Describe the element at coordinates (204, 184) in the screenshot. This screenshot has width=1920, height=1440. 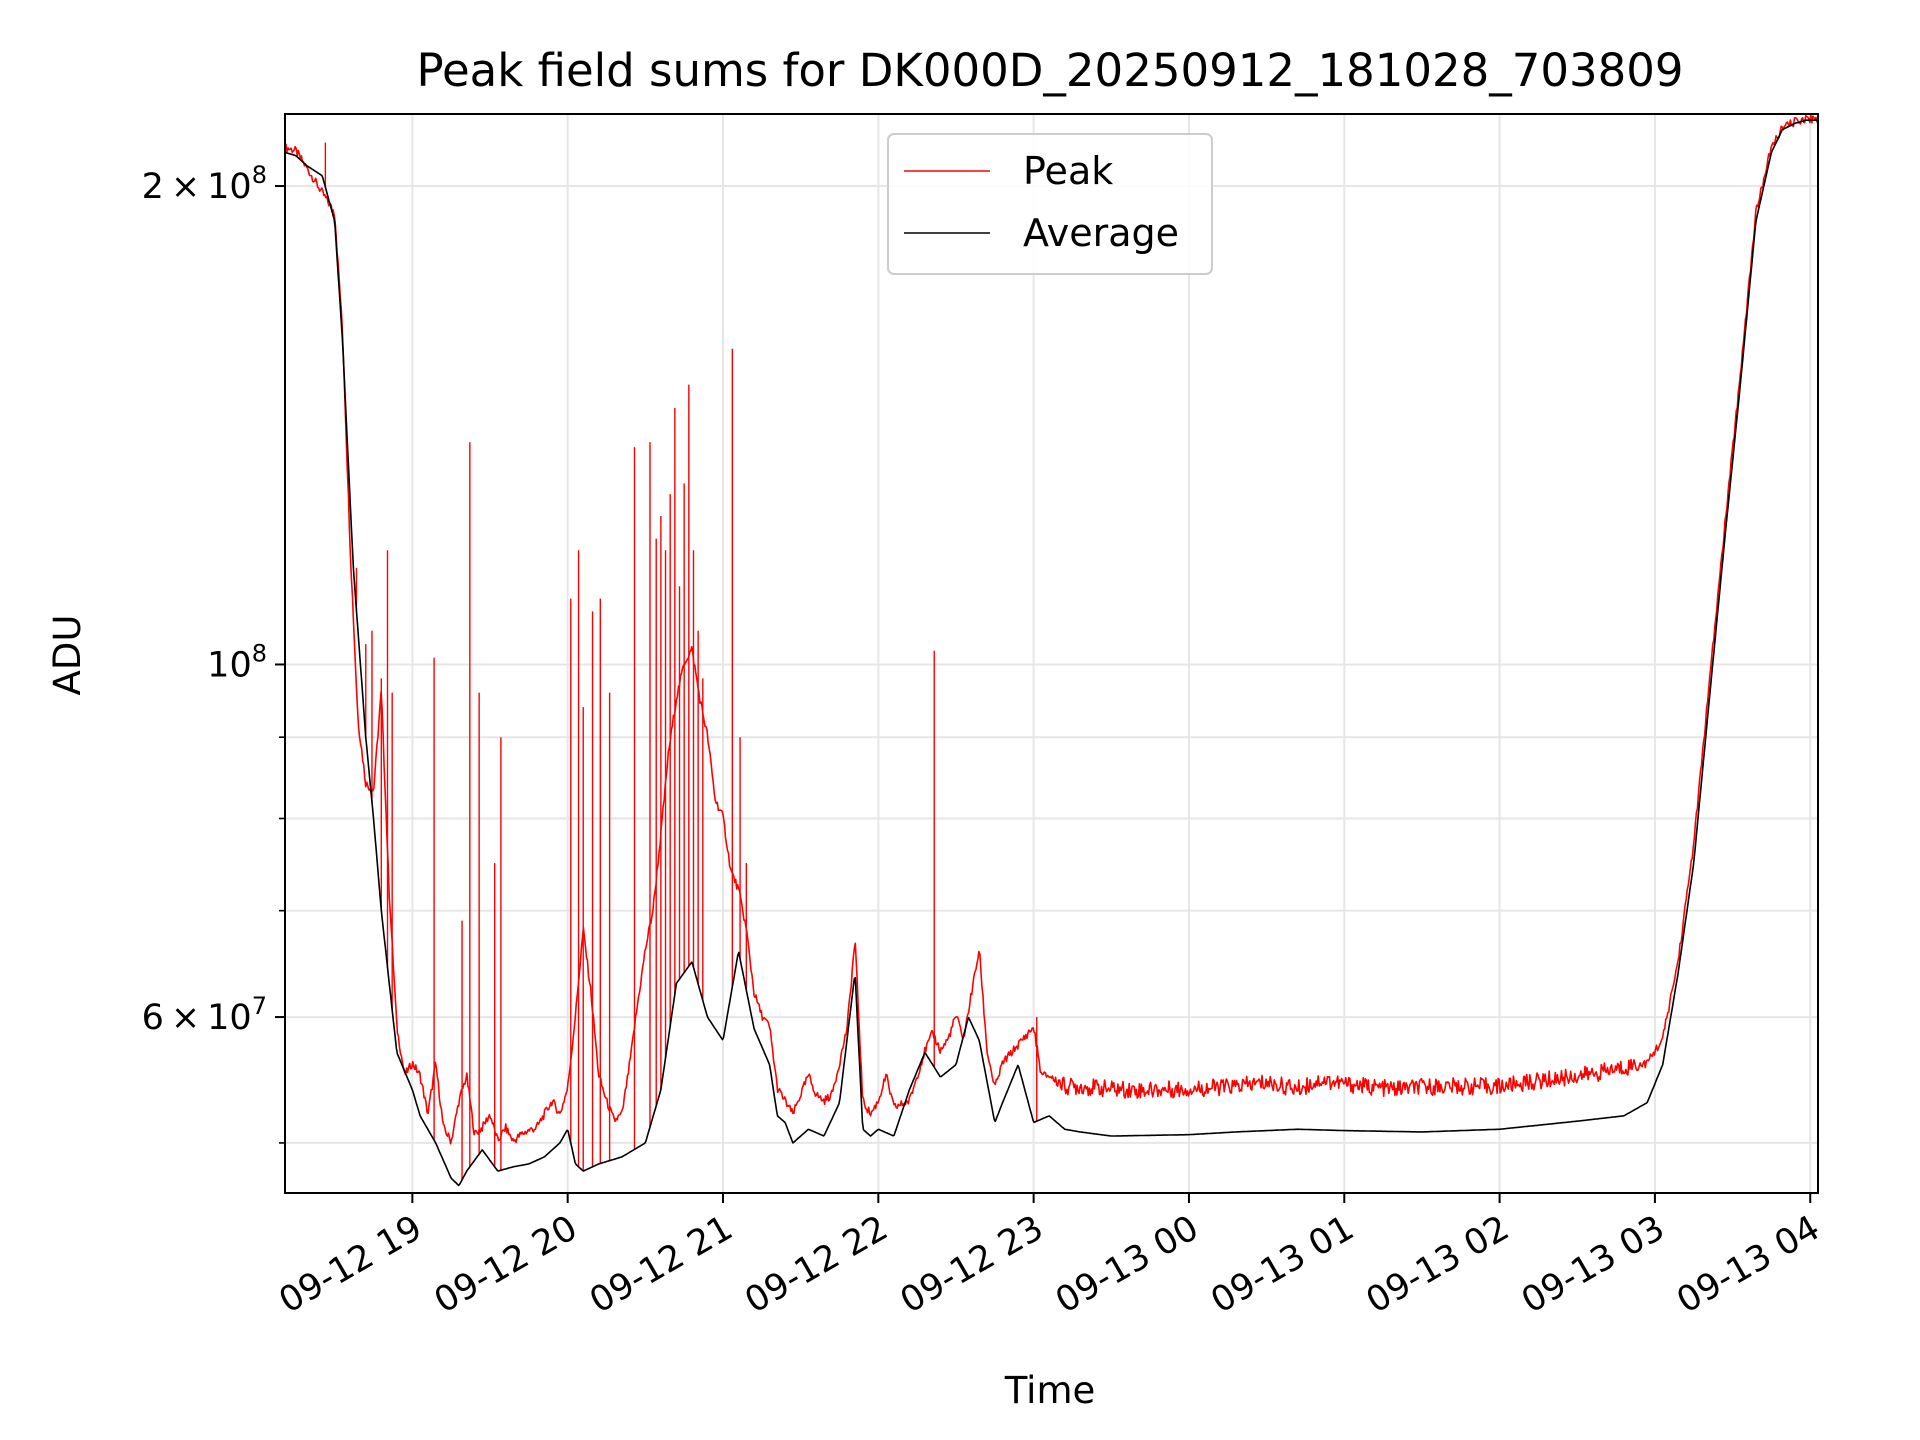
I see `y-tick-label: 2 × 108` at that location.